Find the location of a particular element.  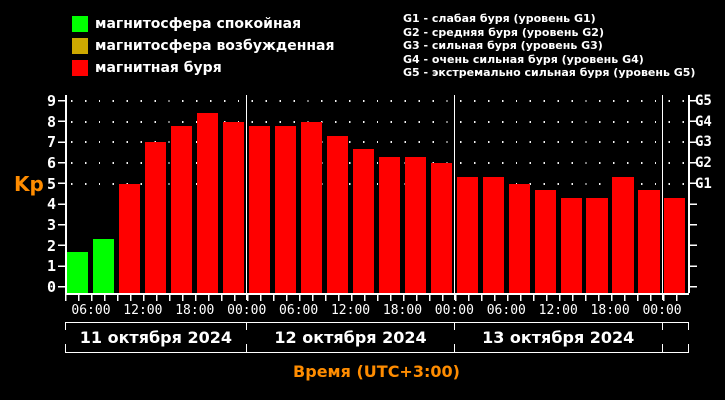

y-tick-label: 0 is located at coordinates (51, 287).